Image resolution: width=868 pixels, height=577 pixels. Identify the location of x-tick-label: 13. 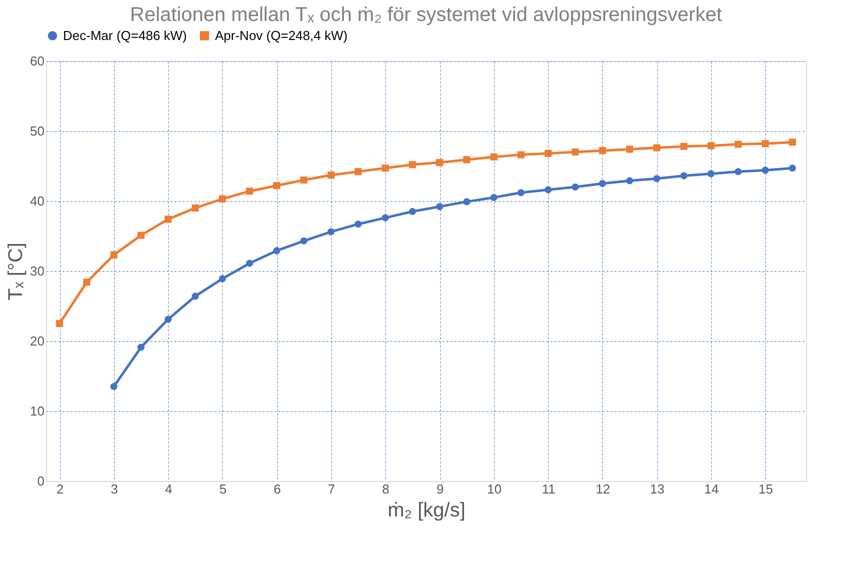
(657, 489).